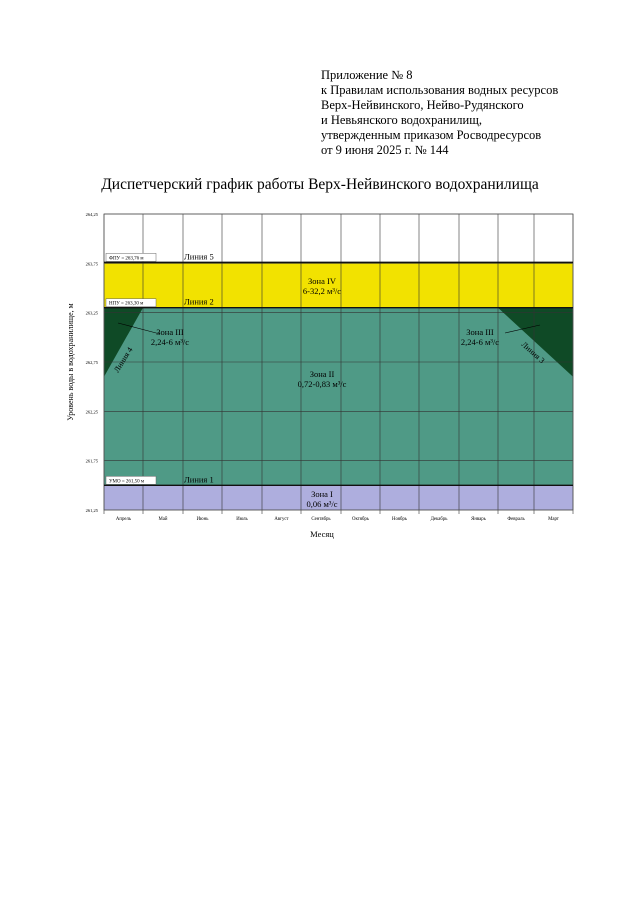 The image size is (640, 900). I want to click on x-tick-label: Ноябрь, so click(400, 519).